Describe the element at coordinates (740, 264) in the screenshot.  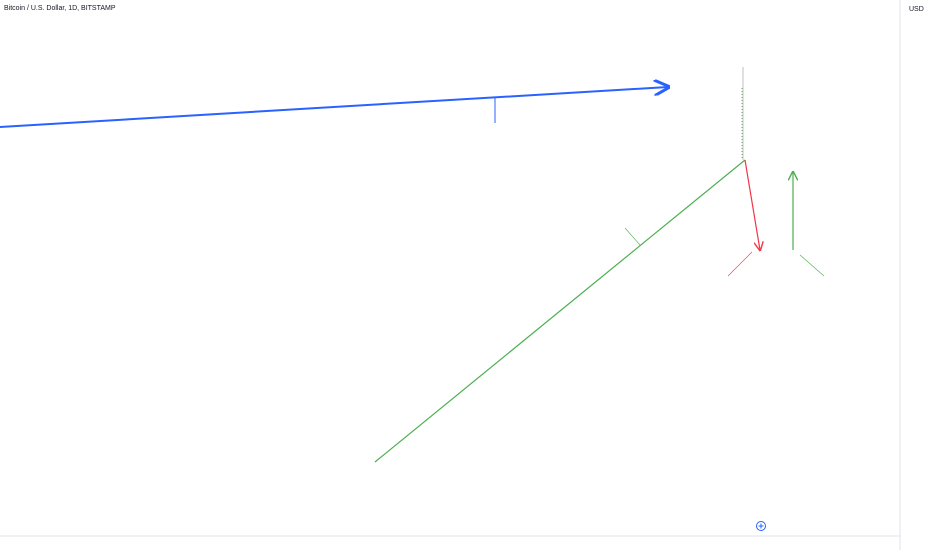
I see `pull-back-connector` at that location.